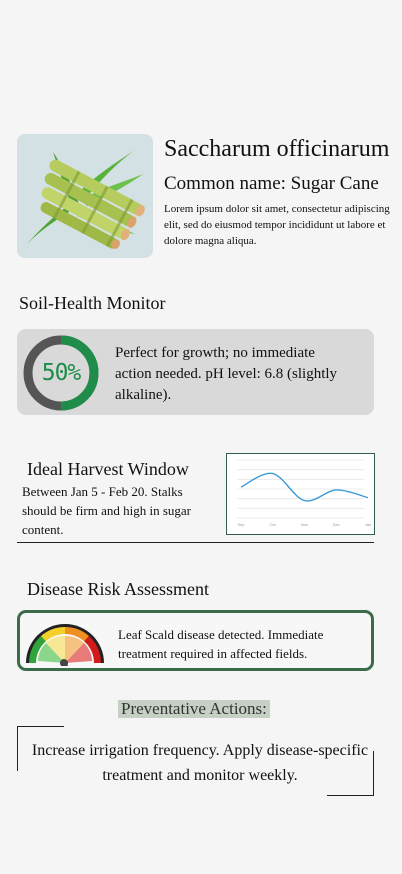 The width and height of the screenshot is (402, 874). What do you see at coordinates (241, 524) in the screenshot?
I see `chart-x-tick-label: Sep` at bounding box center [241, 524].